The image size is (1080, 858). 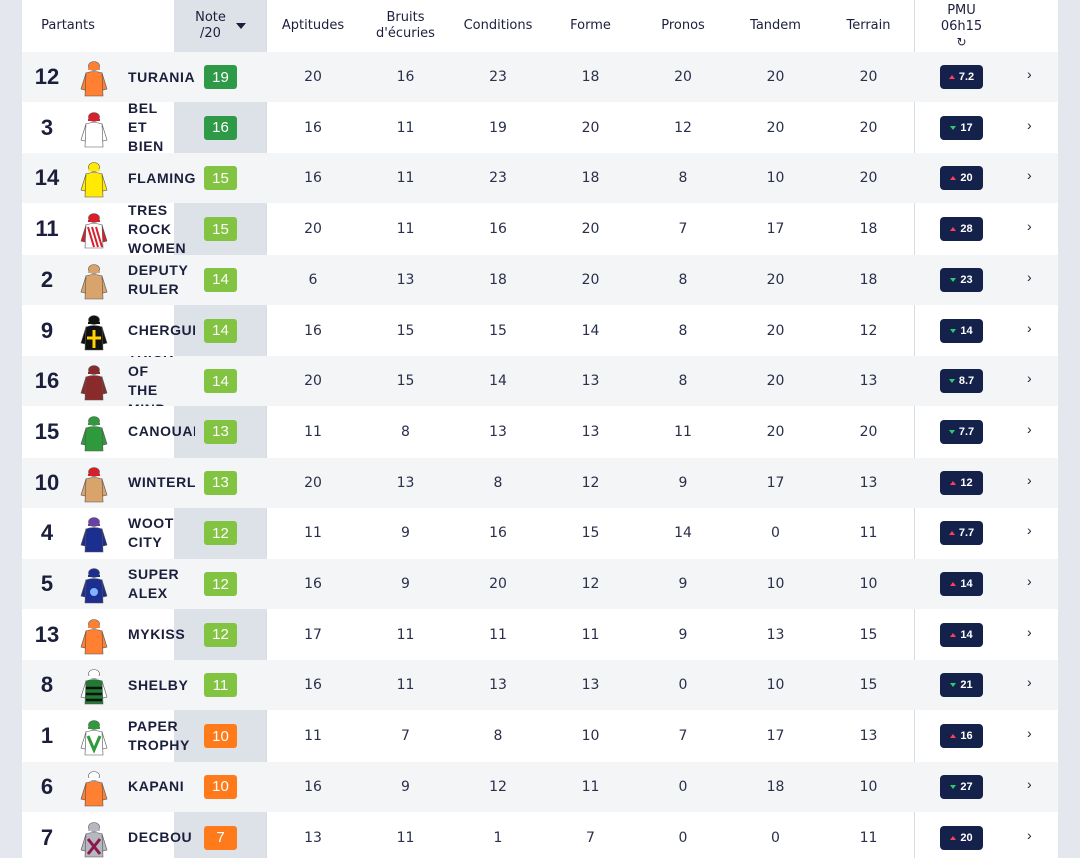 I want to click on table-row: 6 KAPANI 10 16 9 12 11 0 18 10 27 ›, so click(x=540, y=786).